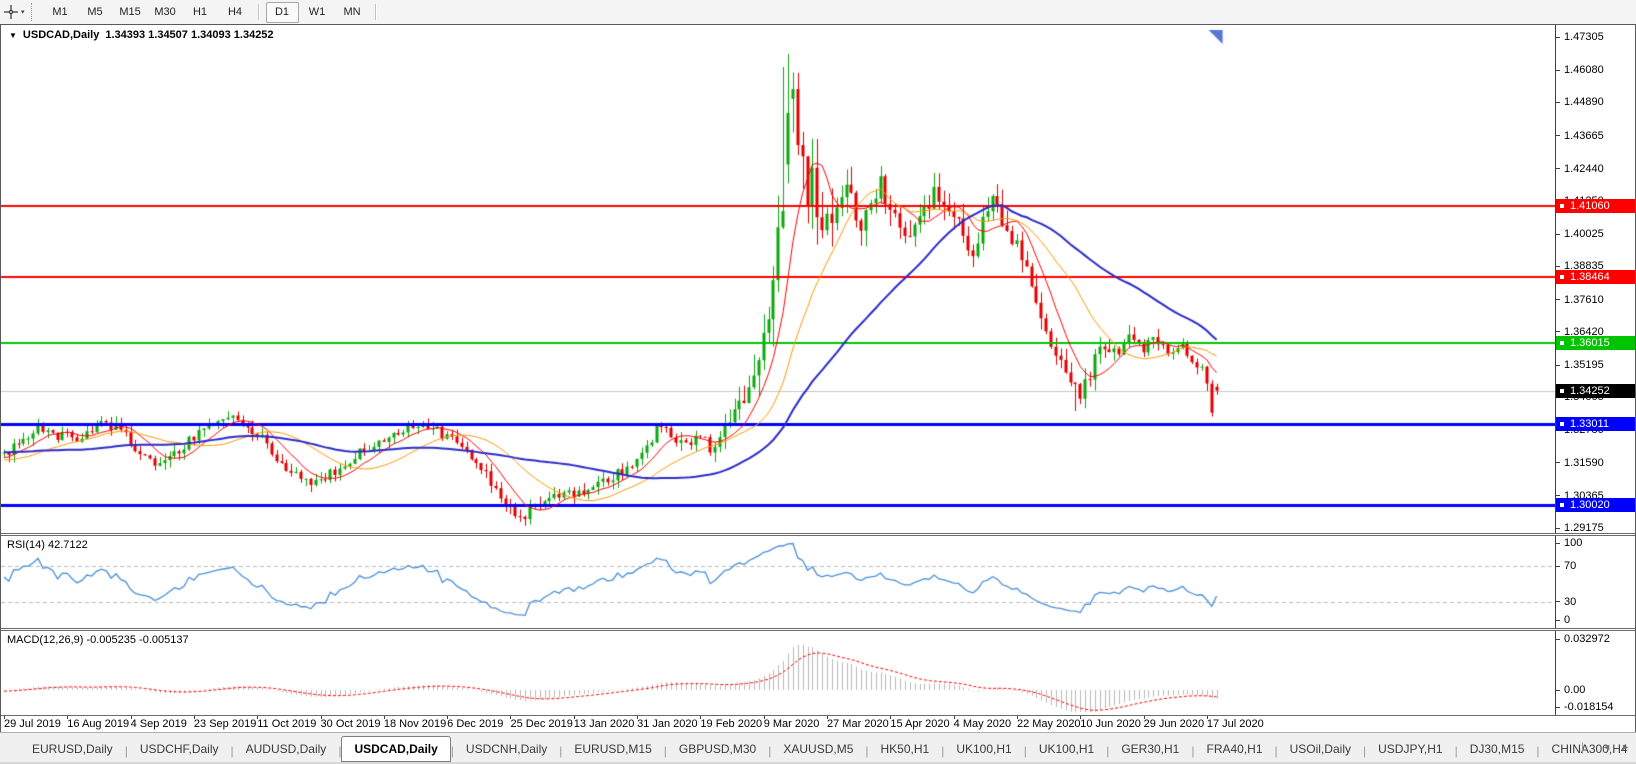  I want to click on toolbar-divider, so click(375, 12).